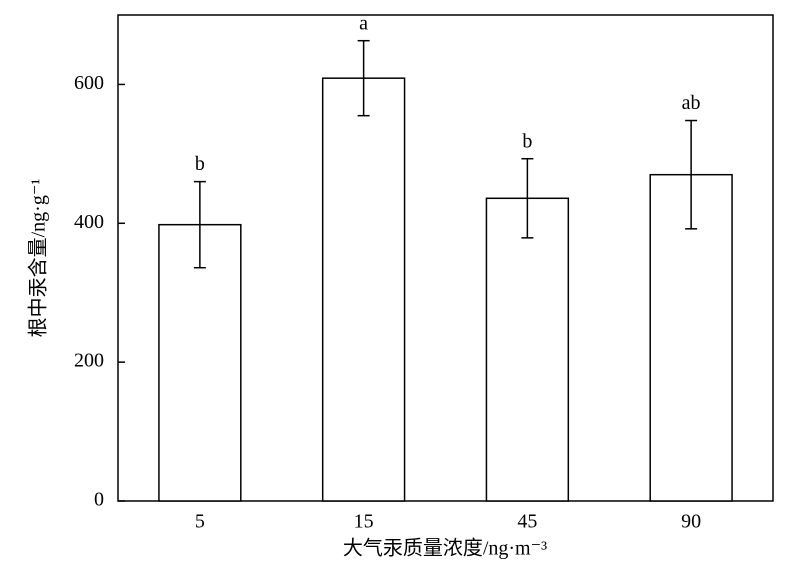 The height and width of the screenshot is (579, 800). I want to click on y-tick-label: 200, so click(89, 361).